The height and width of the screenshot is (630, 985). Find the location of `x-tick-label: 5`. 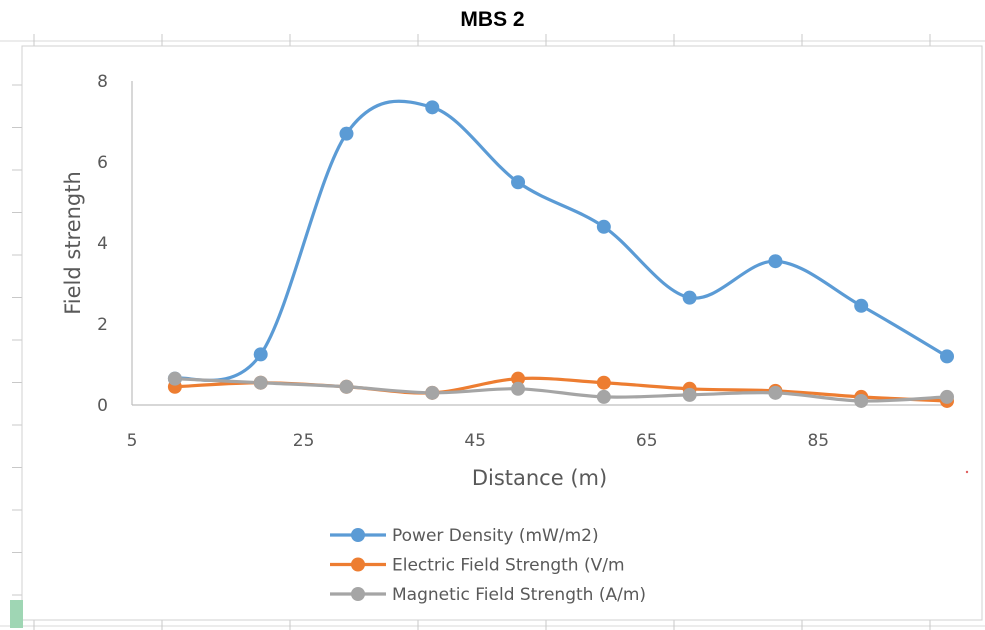

x-tick-label: 5 is located at coordinates (132, 441).